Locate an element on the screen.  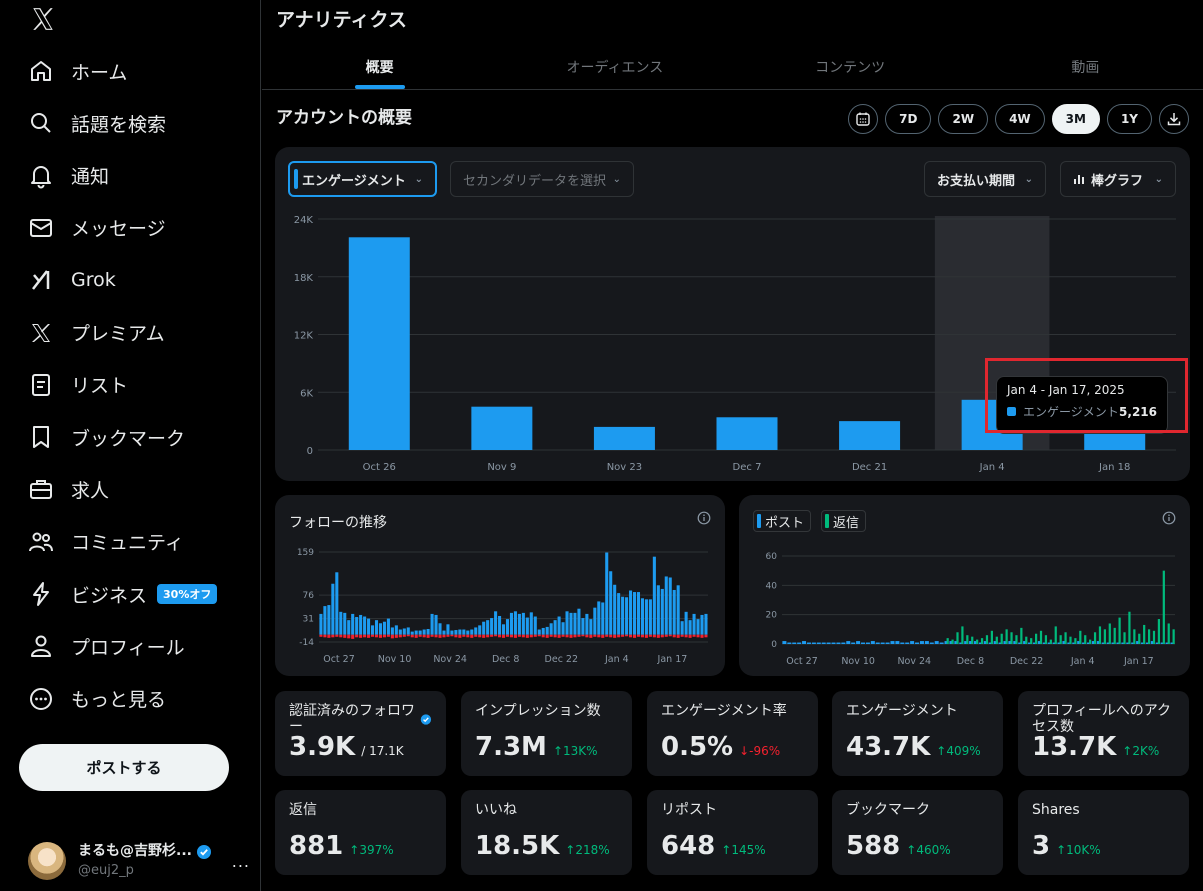
chart-type-select: 棒グラフ ⌄ is located at coordinates (1118, 179).